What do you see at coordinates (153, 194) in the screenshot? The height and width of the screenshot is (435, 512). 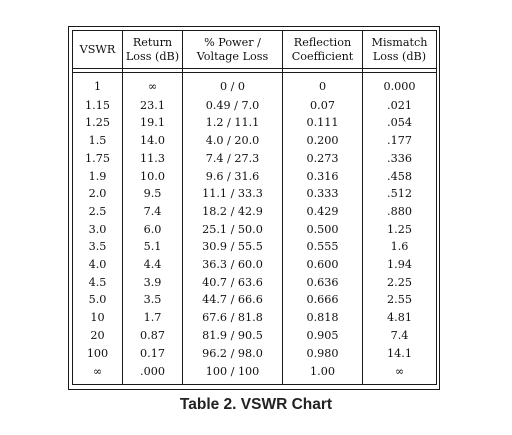 I see `table-cell-return-loss: 9.5` at bounding box center [153, 194].